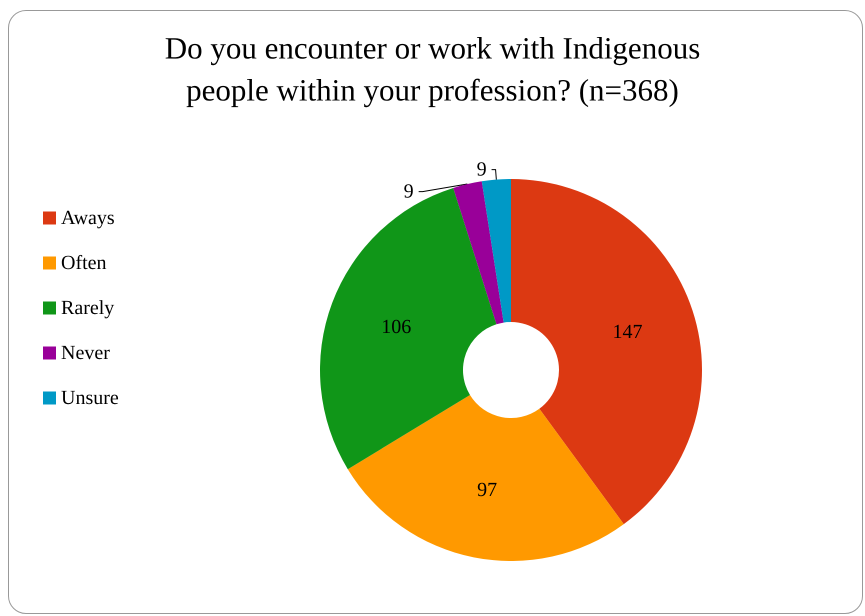 The width and height of the screenshot is (865, 616). I want to click on legend-label: Often, so click(84, 263).